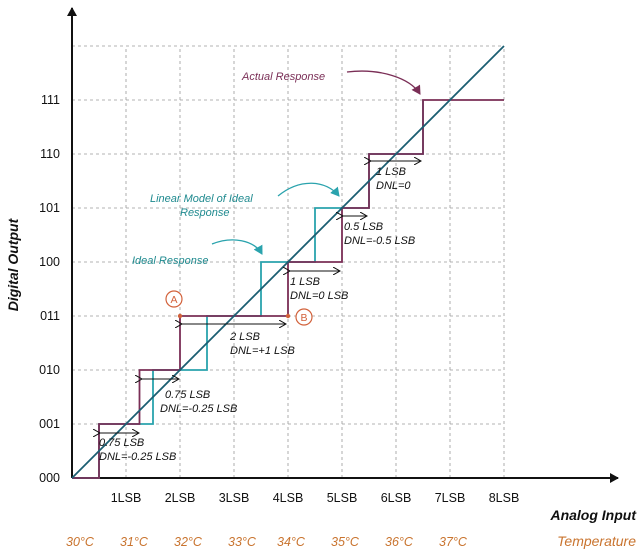  What do you see at coordinates (49, 289) in the screenshot?
I see `y-tick-labels: 000 001 010 011 100 101 110 111` at bounding box center [49, 289].